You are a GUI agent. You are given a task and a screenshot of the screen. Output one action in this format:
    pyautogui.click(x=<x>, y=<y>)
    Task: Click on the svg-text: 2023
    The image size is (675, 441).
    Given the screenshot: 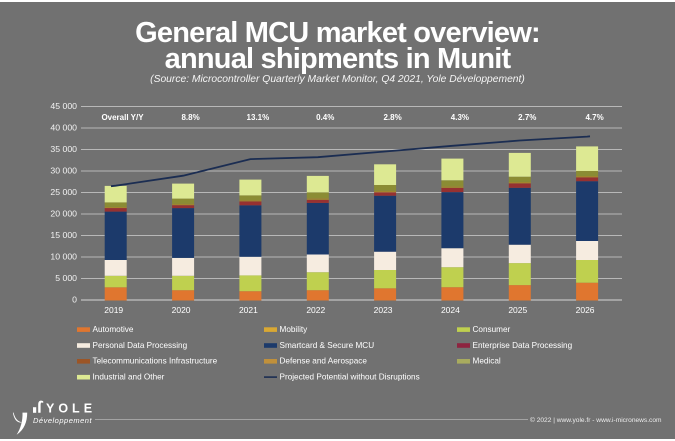 What is the action you would take?
    pyautogui.click(x=383, y=310)
    